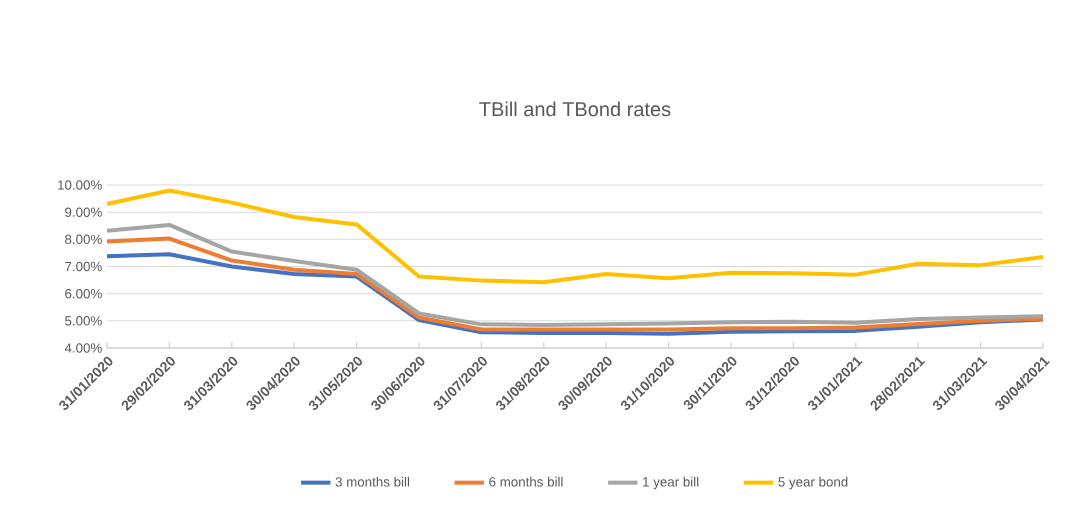  Describe the element at coordinates (83, 293) in the screenshot. I see `y-tick-label: 6.00%` at that location.